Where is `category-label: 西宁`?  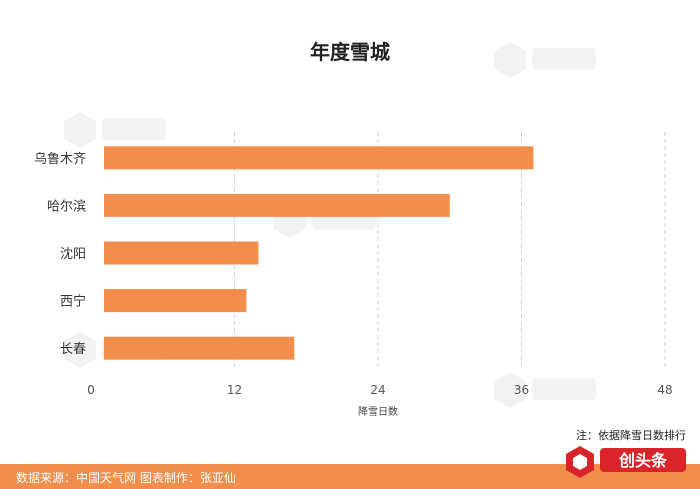
category-label: 西宁 is located at coordinates (73, 302).